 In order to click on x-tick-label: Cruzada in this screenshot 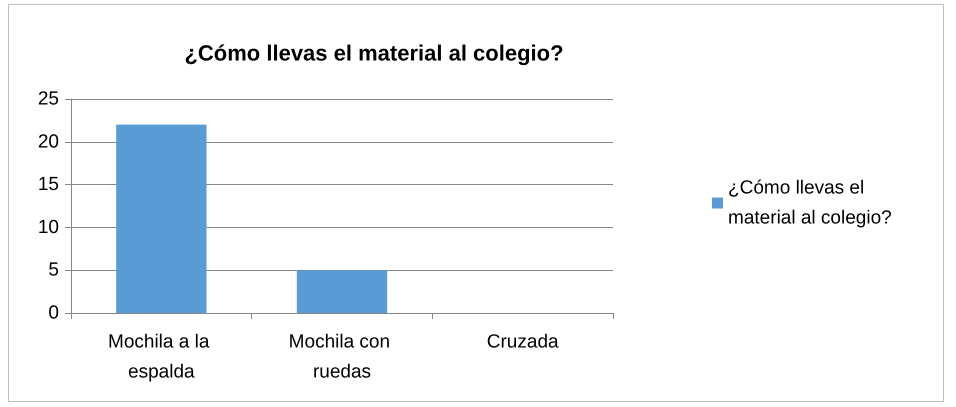, I will do `click(522, 342)`.